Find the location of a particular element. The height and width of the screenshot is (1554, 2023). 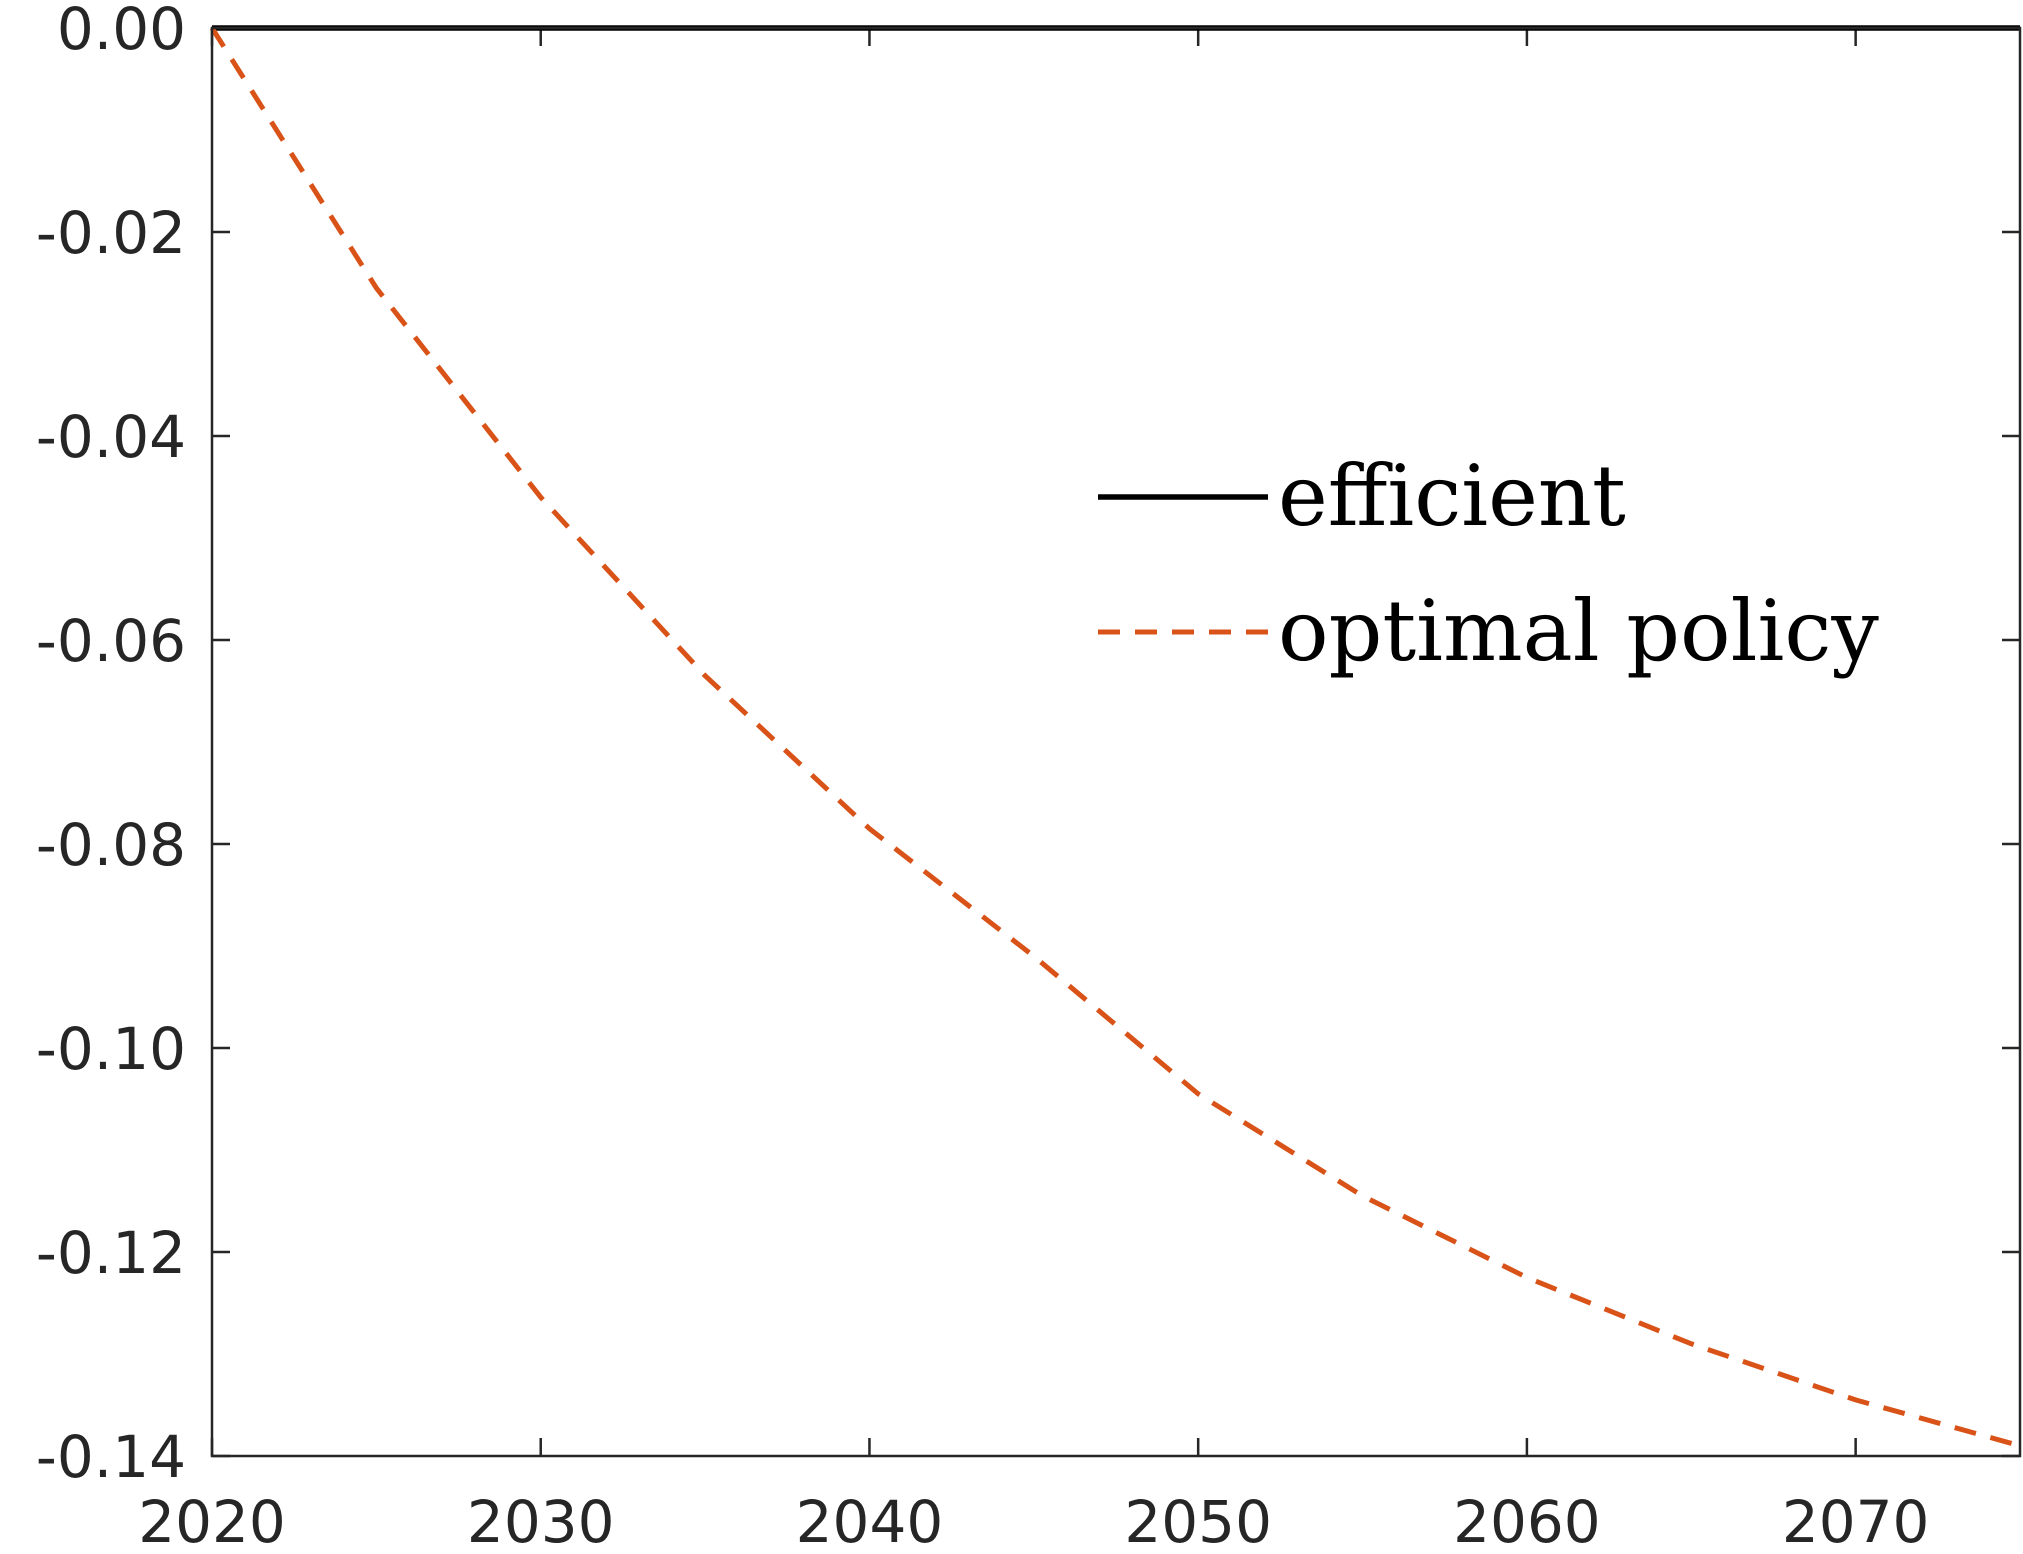

x-tick-label: 2070 is located at coordinates (1856, 1521).